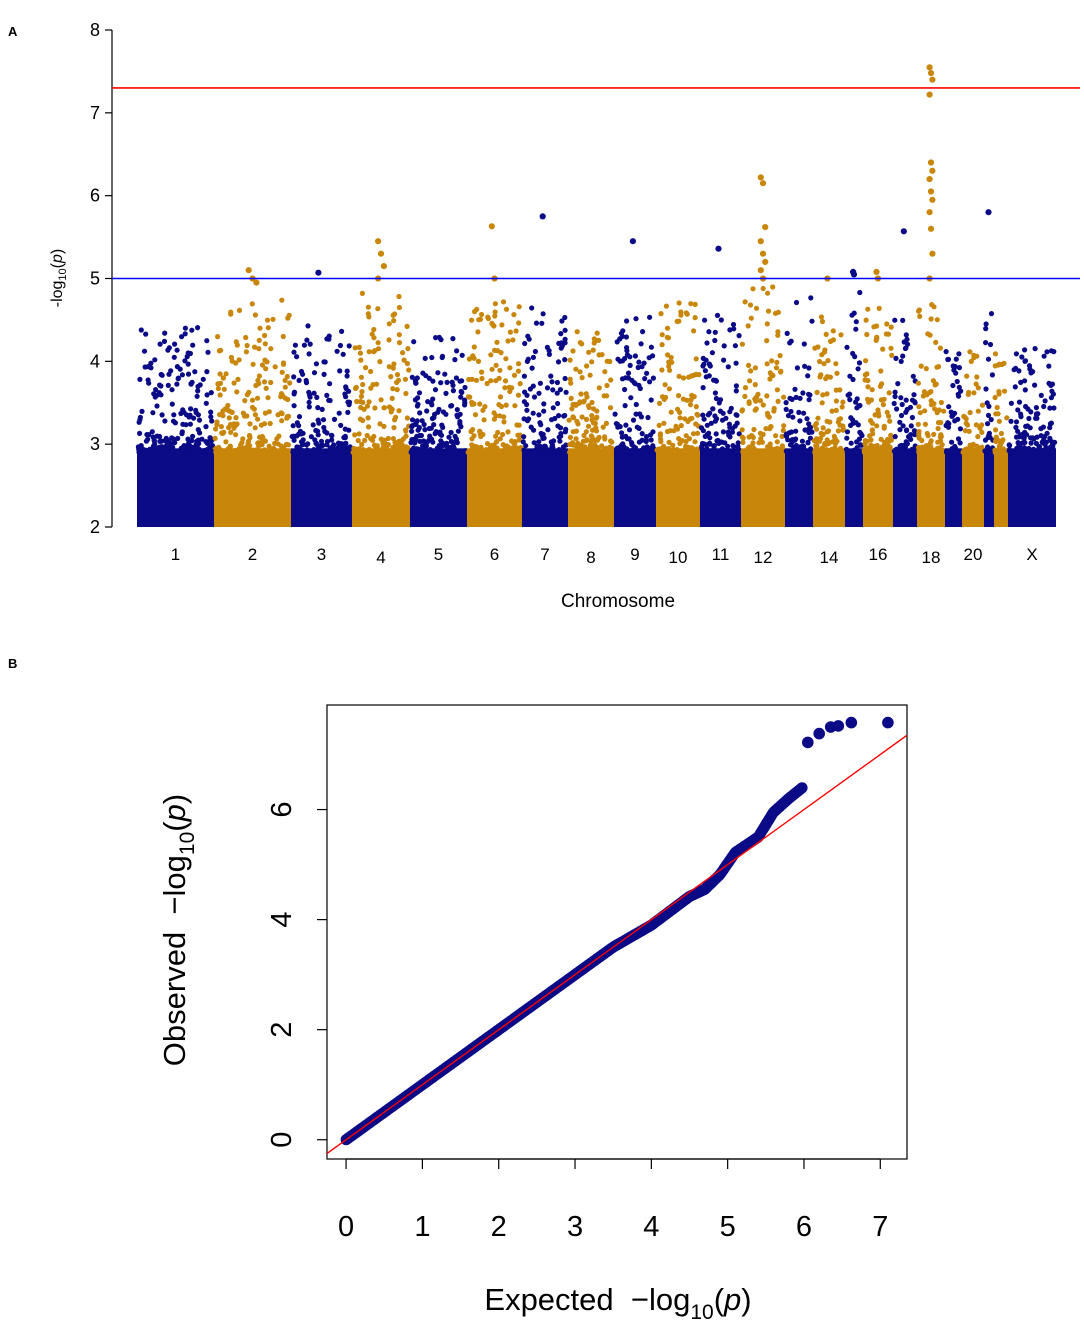 The image size is (1084, 1322). What do you see at coordinates (63, 274) in the screenshot?
I see `manhattan-y-label-sub: 10` at bounding box center [63, 274].